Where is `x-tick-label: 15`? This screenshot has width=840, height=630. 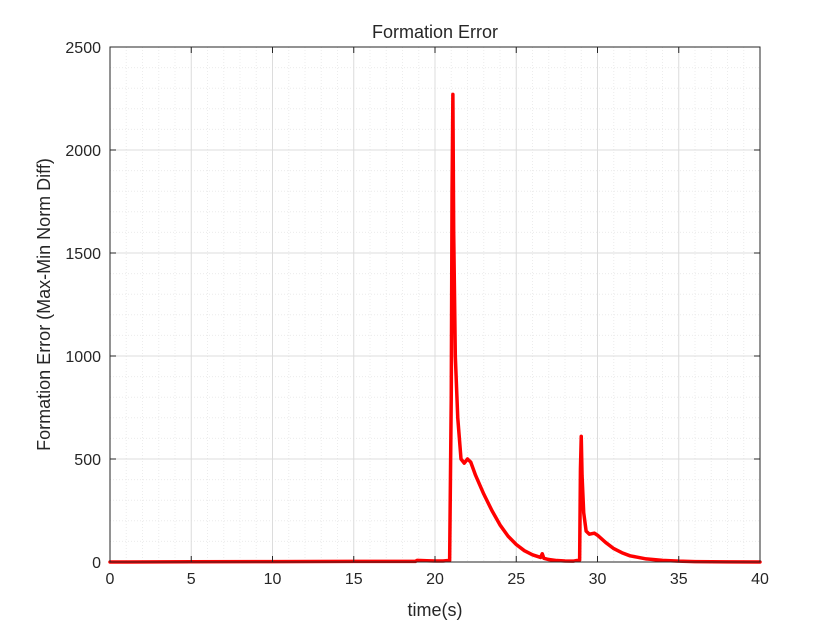
x-tick-label: 15 is located at coordinates (354, 579).